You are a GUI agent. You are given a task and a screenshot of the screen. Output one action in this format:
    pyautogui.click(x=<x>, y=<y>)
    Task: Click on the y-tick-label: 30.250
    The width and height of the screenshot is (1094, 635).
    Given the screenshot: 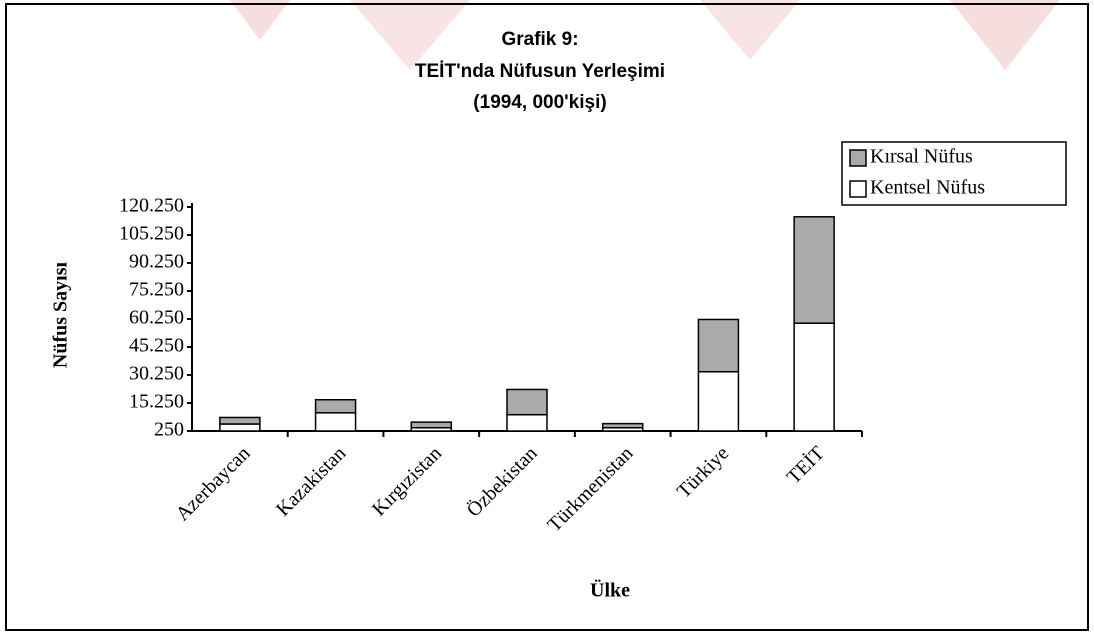 What is the action you would take?
    pyautogui.click(x=156, y=374)
    